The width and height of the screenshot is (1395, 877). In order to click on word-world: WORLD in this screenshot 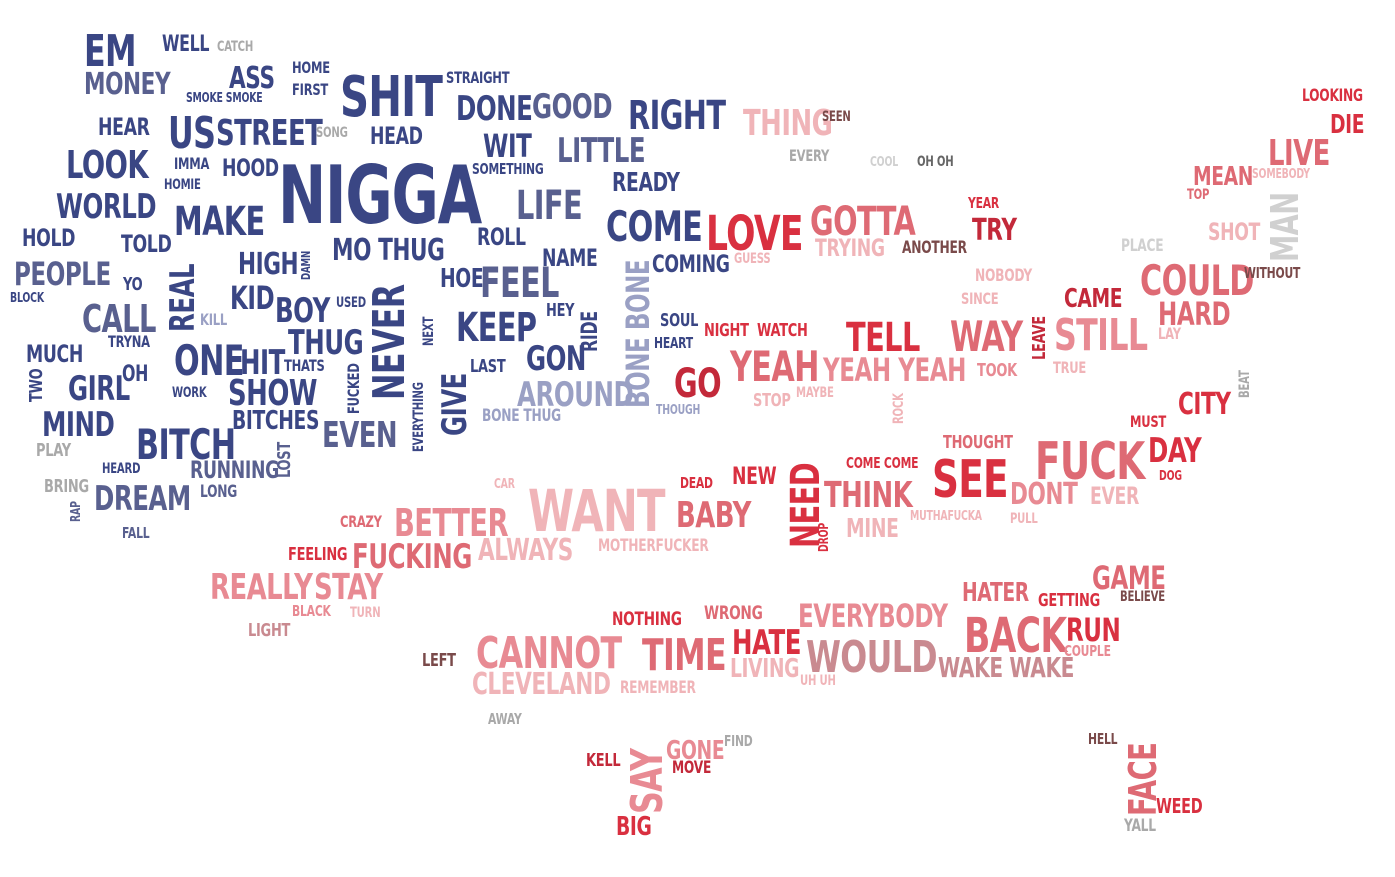, I will do `click(106, 207)`.